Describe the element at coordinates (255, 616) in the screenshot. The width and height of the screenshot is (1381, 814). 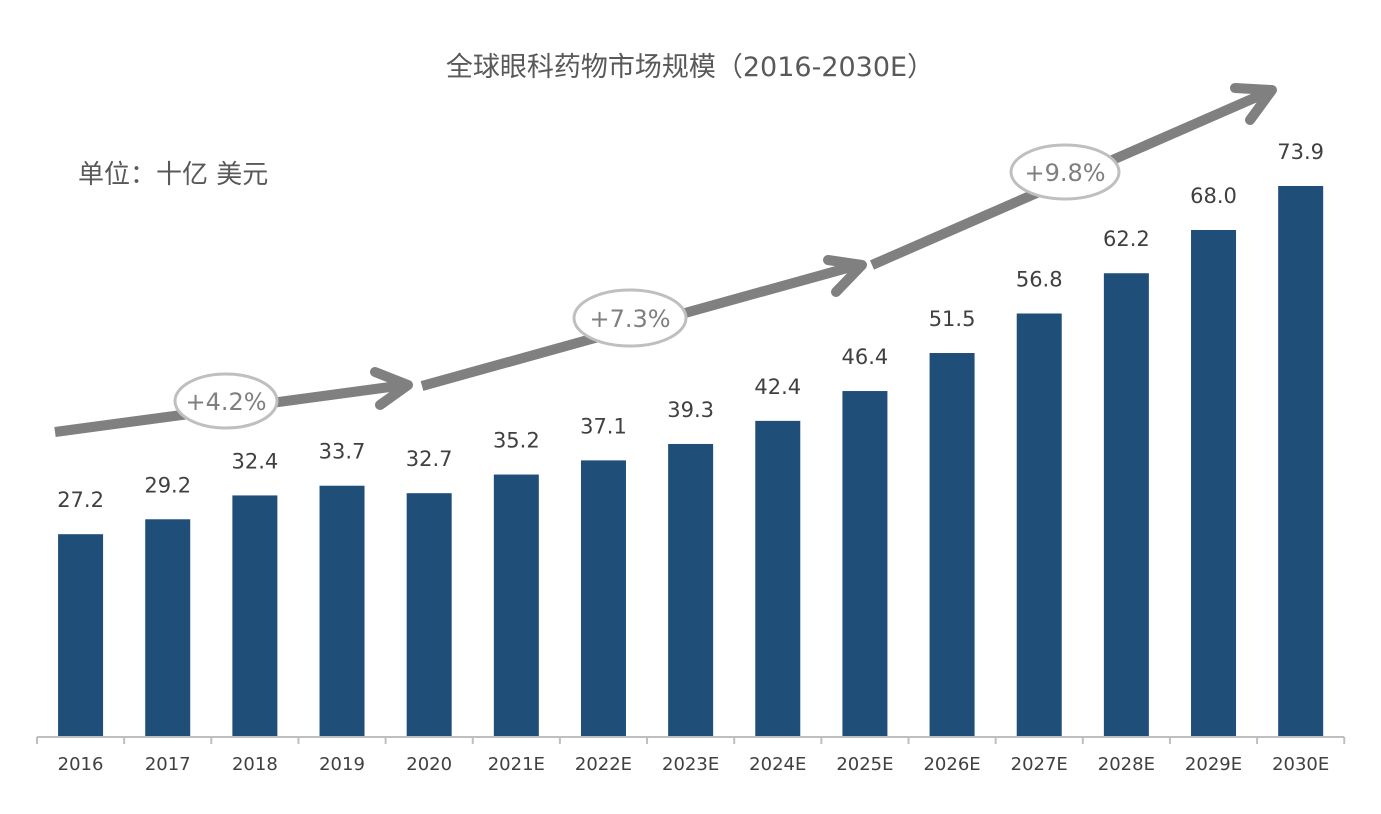
I see `bar-2018` at that location.